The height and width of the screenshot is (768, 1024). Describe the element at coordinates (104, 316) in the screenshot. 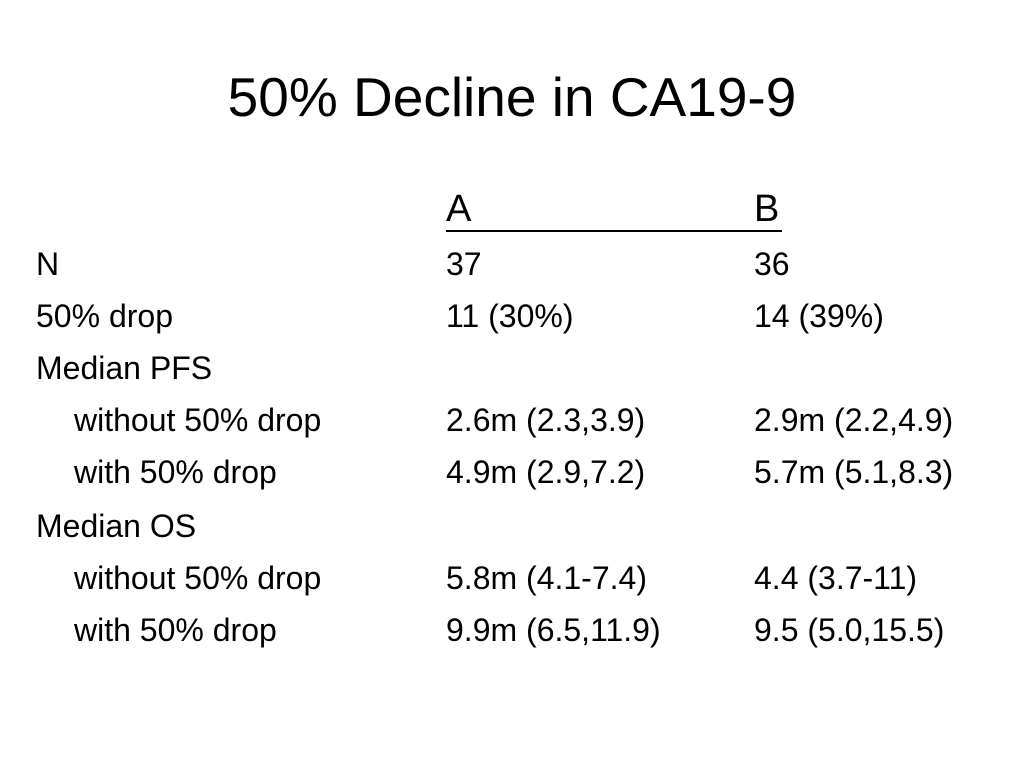

I see `row-label: 50% drop` at that location.